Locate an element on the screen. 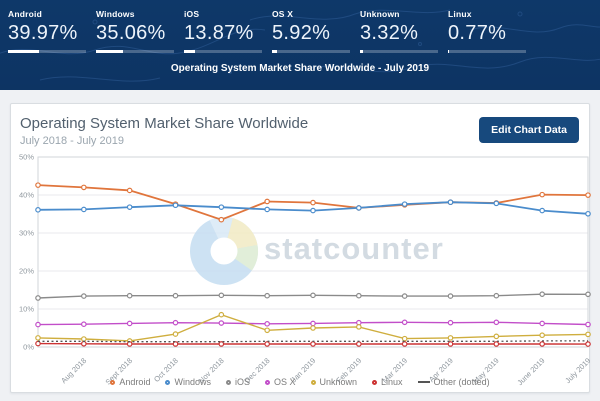 The height and width of the screenshot is (401, 600). legend-label: OS X is located at coordinates (284, 382).